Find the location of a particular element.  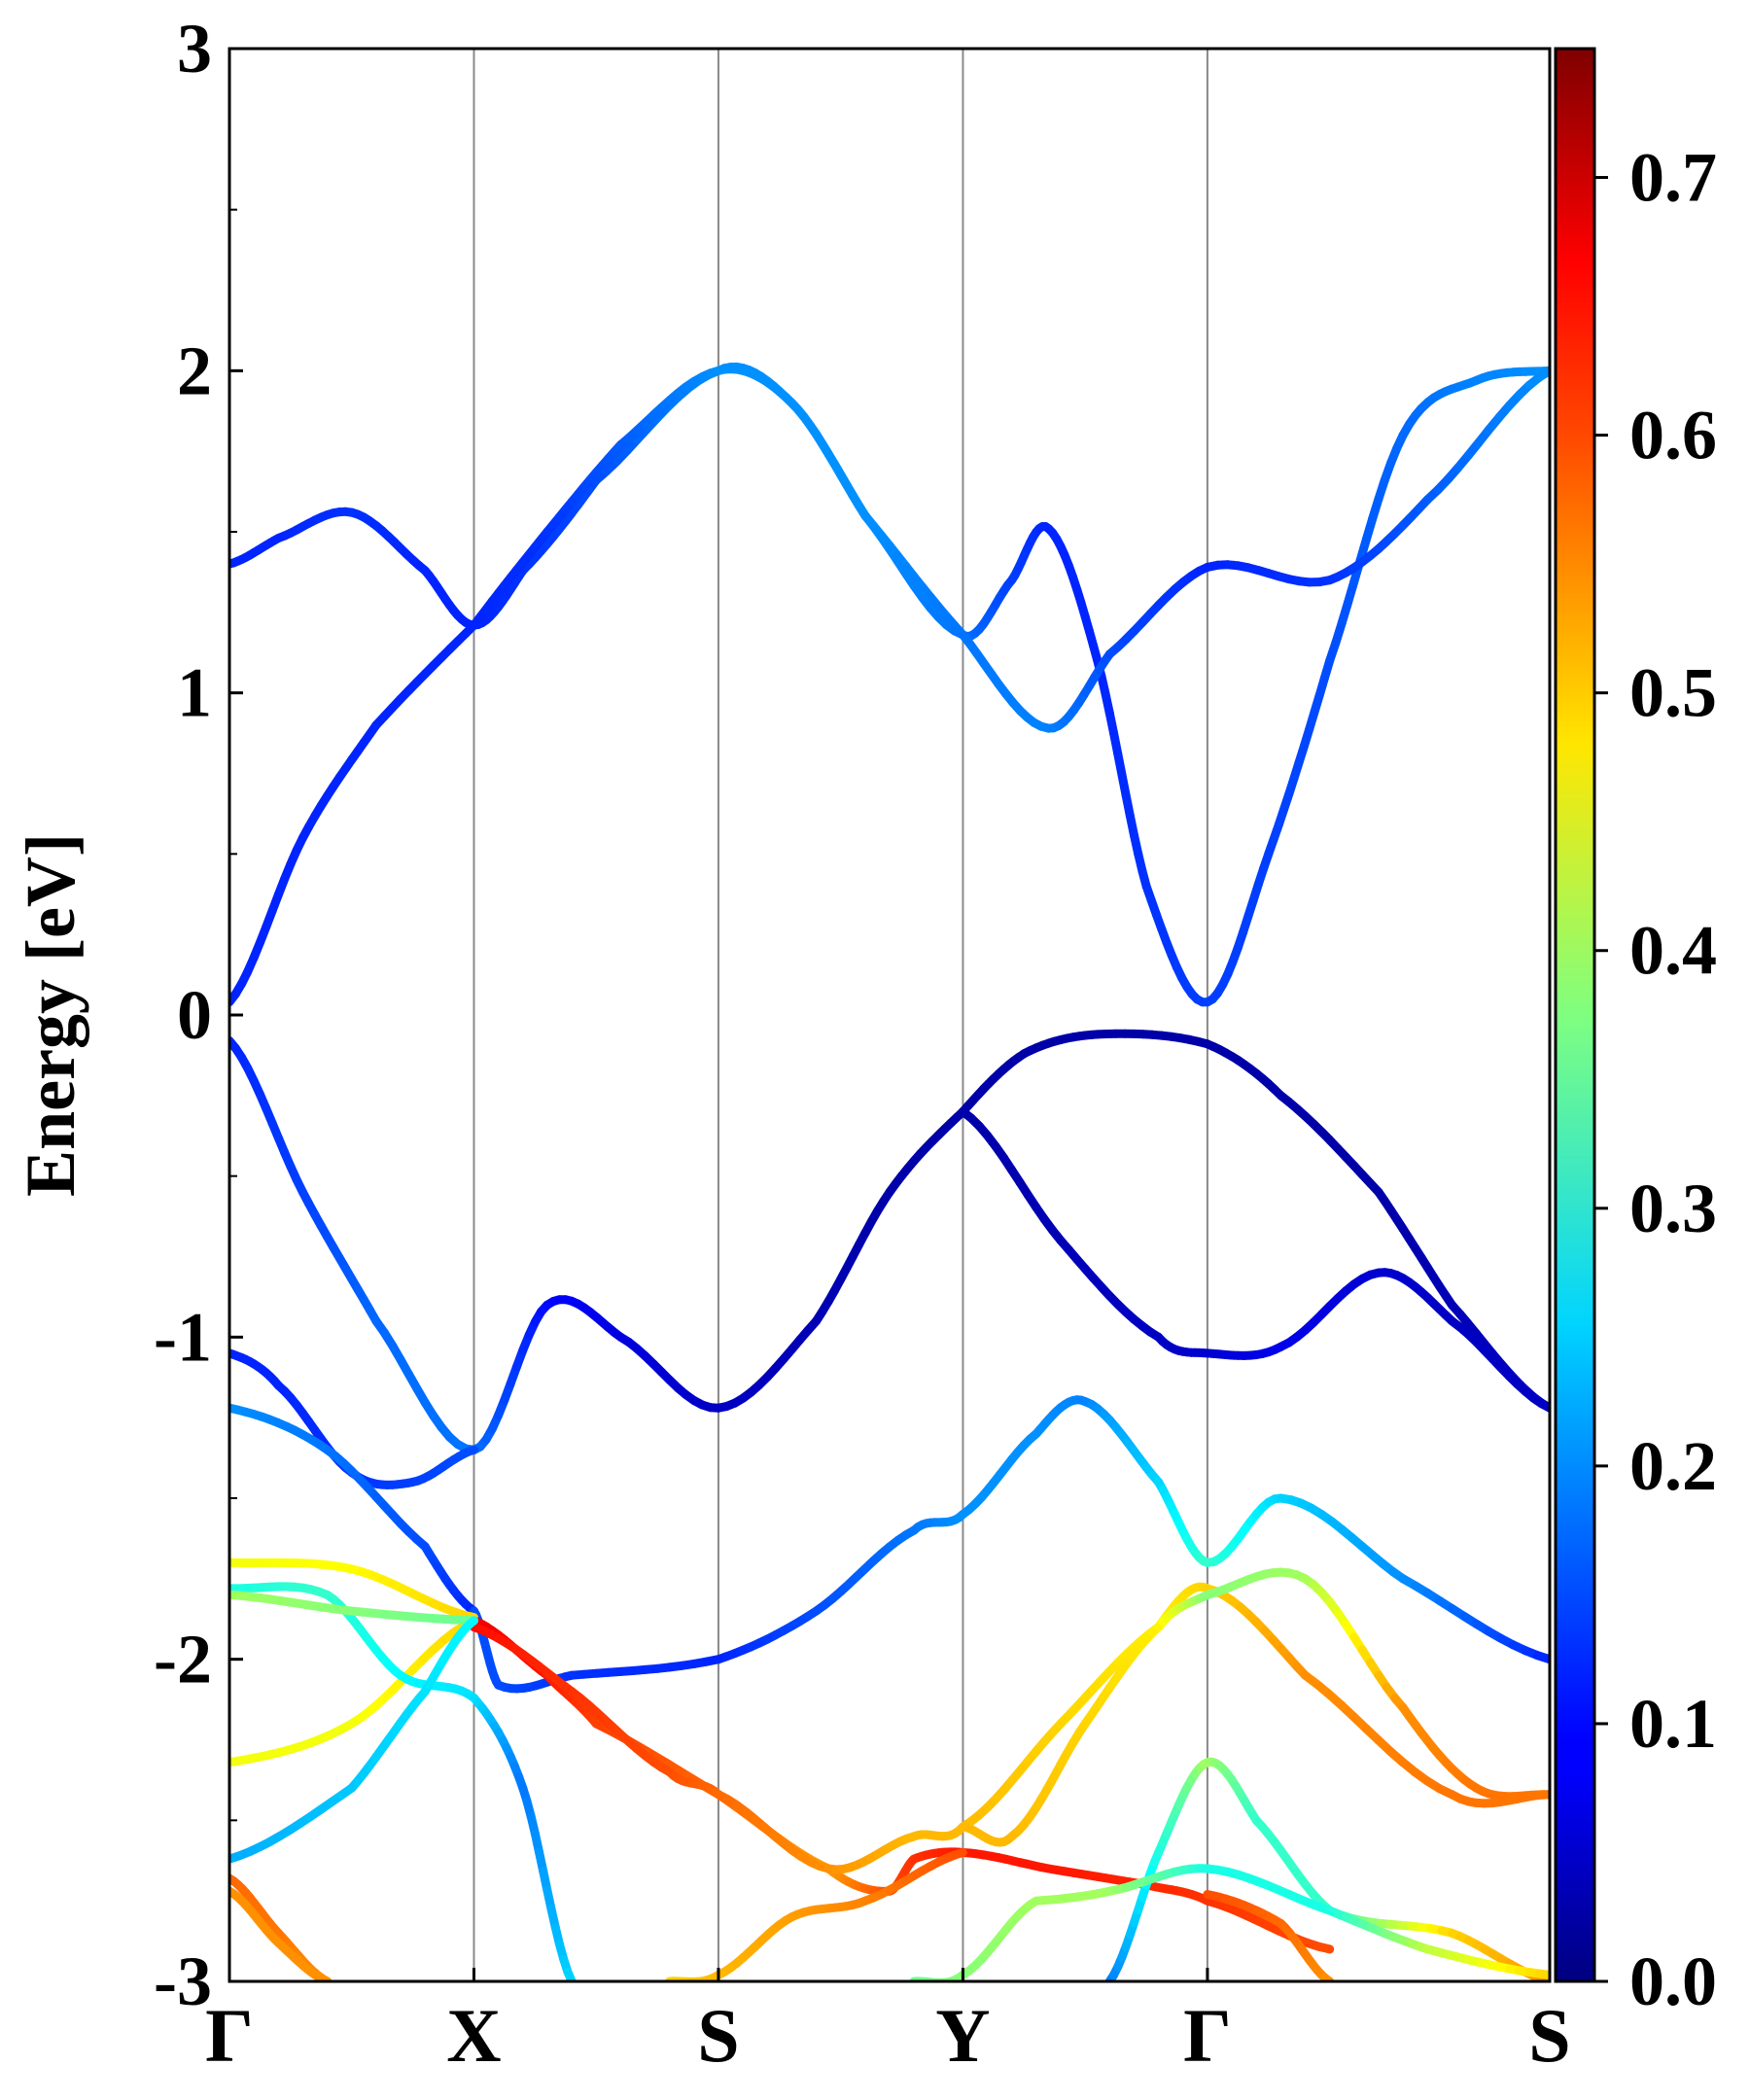

band-vb-2b is located at coordinates (1254, 1259).